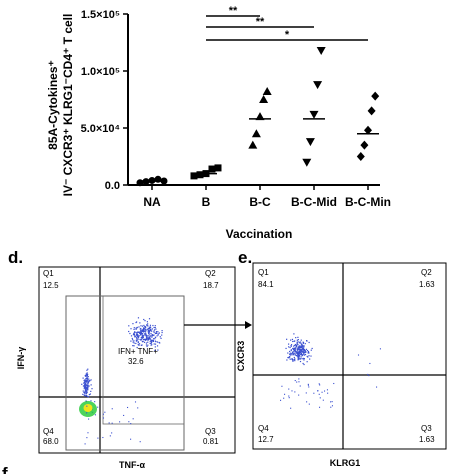 The height and width of the screenshot is (474, 474). I want to click on arrow-head-icon, so click(248, 325).